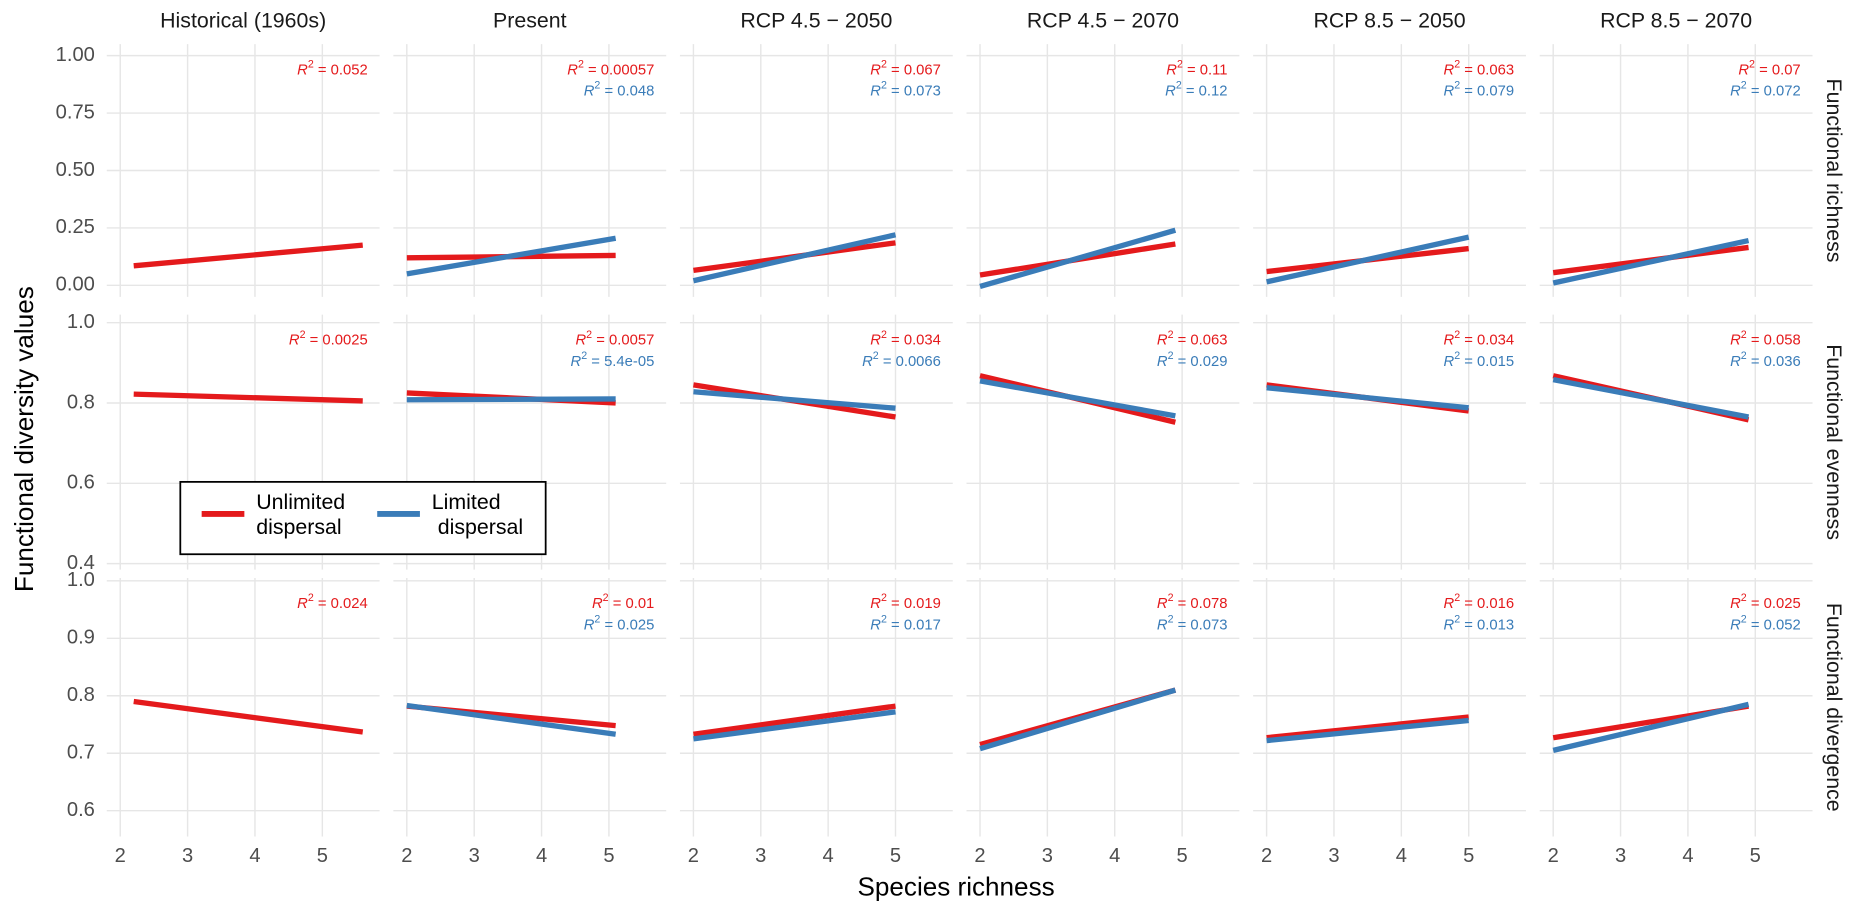 The width and height of the screenshot is (1860, 908). What do you see at coordinates (922, 625) in the screenshot?
I see `r2-value: 0.017` at bounding box center [922, 625].